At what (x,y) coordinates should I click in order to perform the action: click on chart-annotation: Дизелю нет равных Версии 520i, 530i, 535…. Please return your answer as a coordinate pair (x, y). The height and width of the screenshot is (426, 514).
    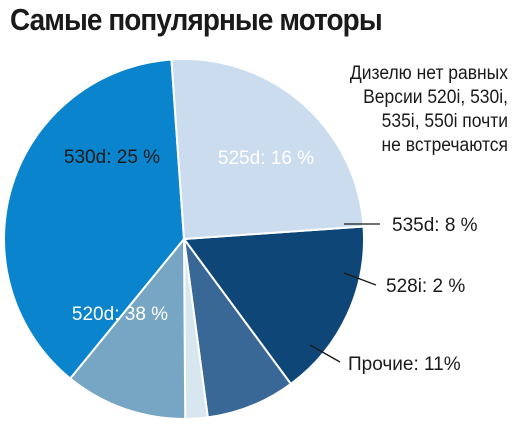
    Looking at the image, I should click on (397, 110).